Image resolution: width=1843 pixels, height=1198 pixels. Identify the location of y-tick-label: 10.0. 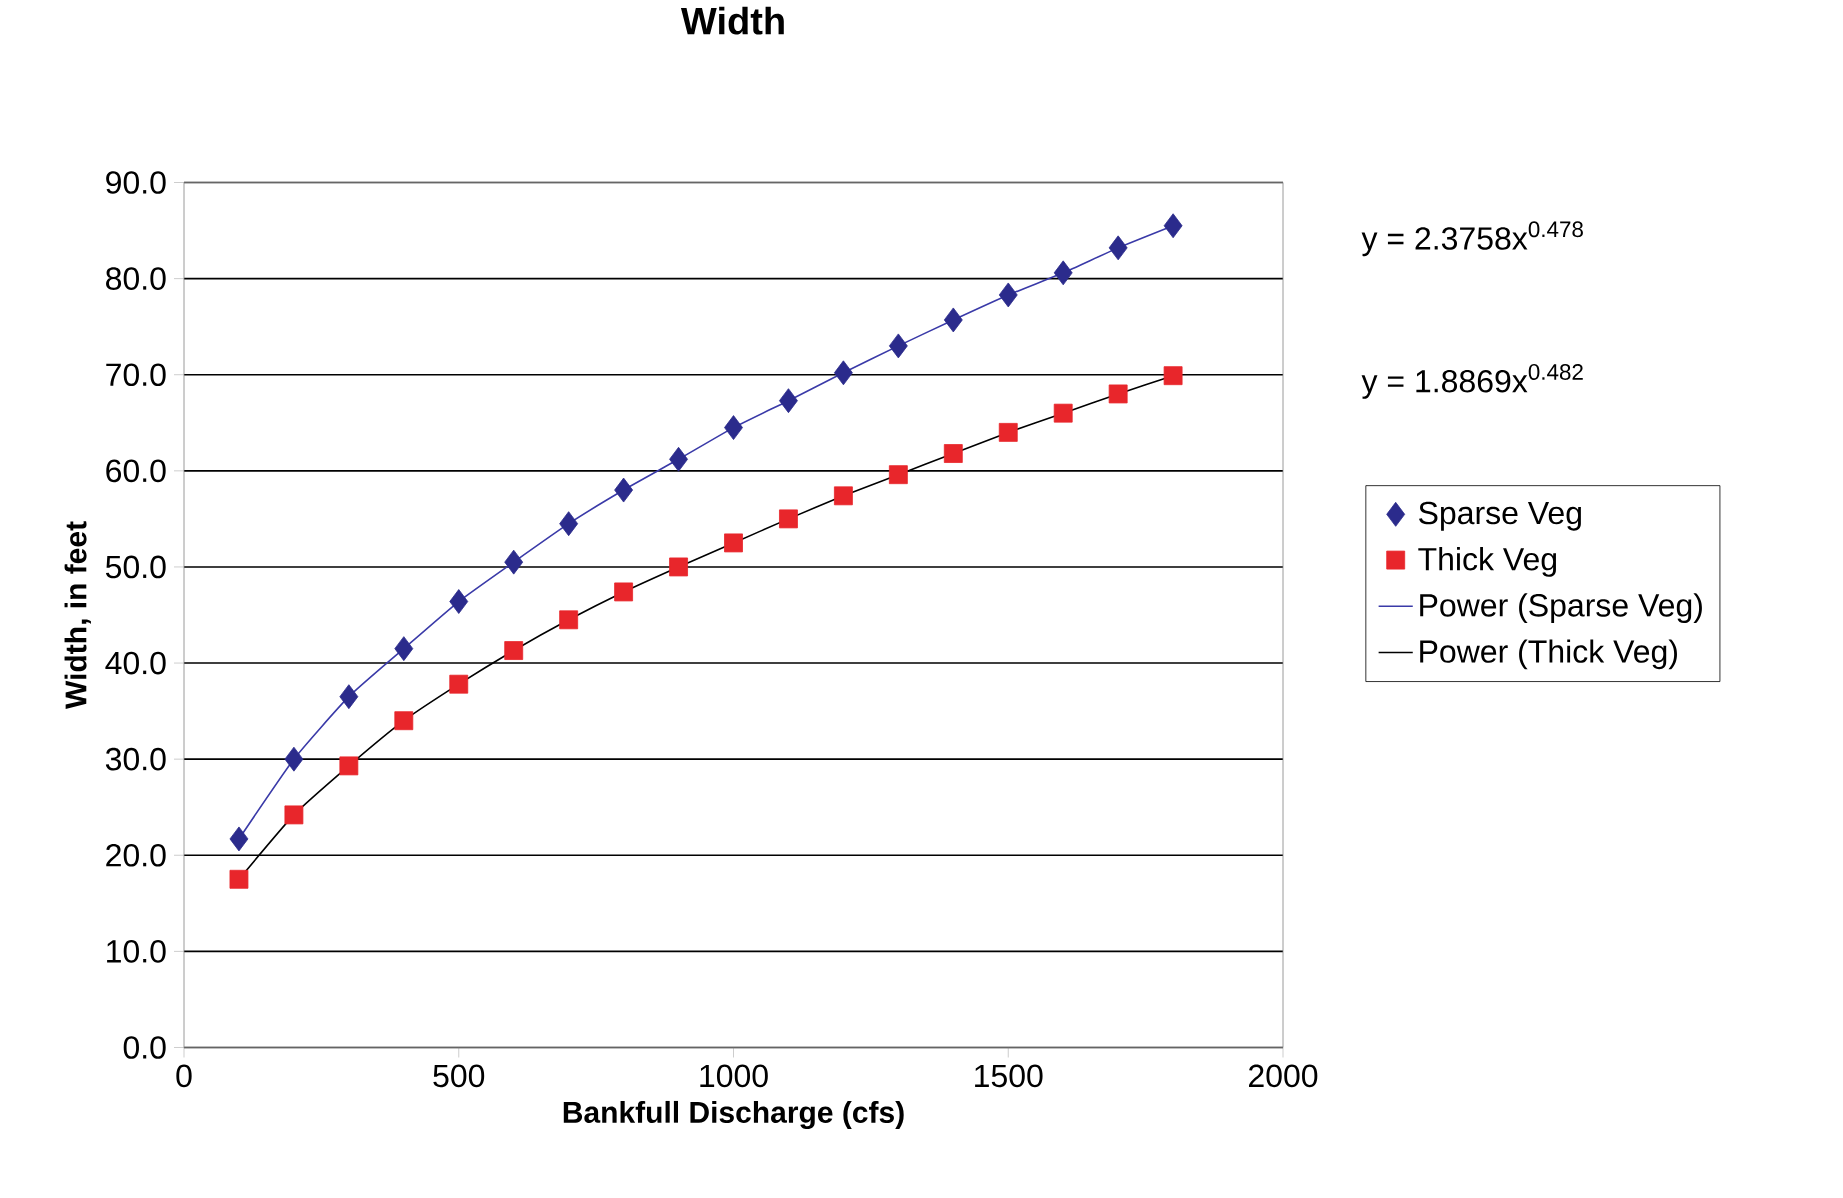
(136, 951).